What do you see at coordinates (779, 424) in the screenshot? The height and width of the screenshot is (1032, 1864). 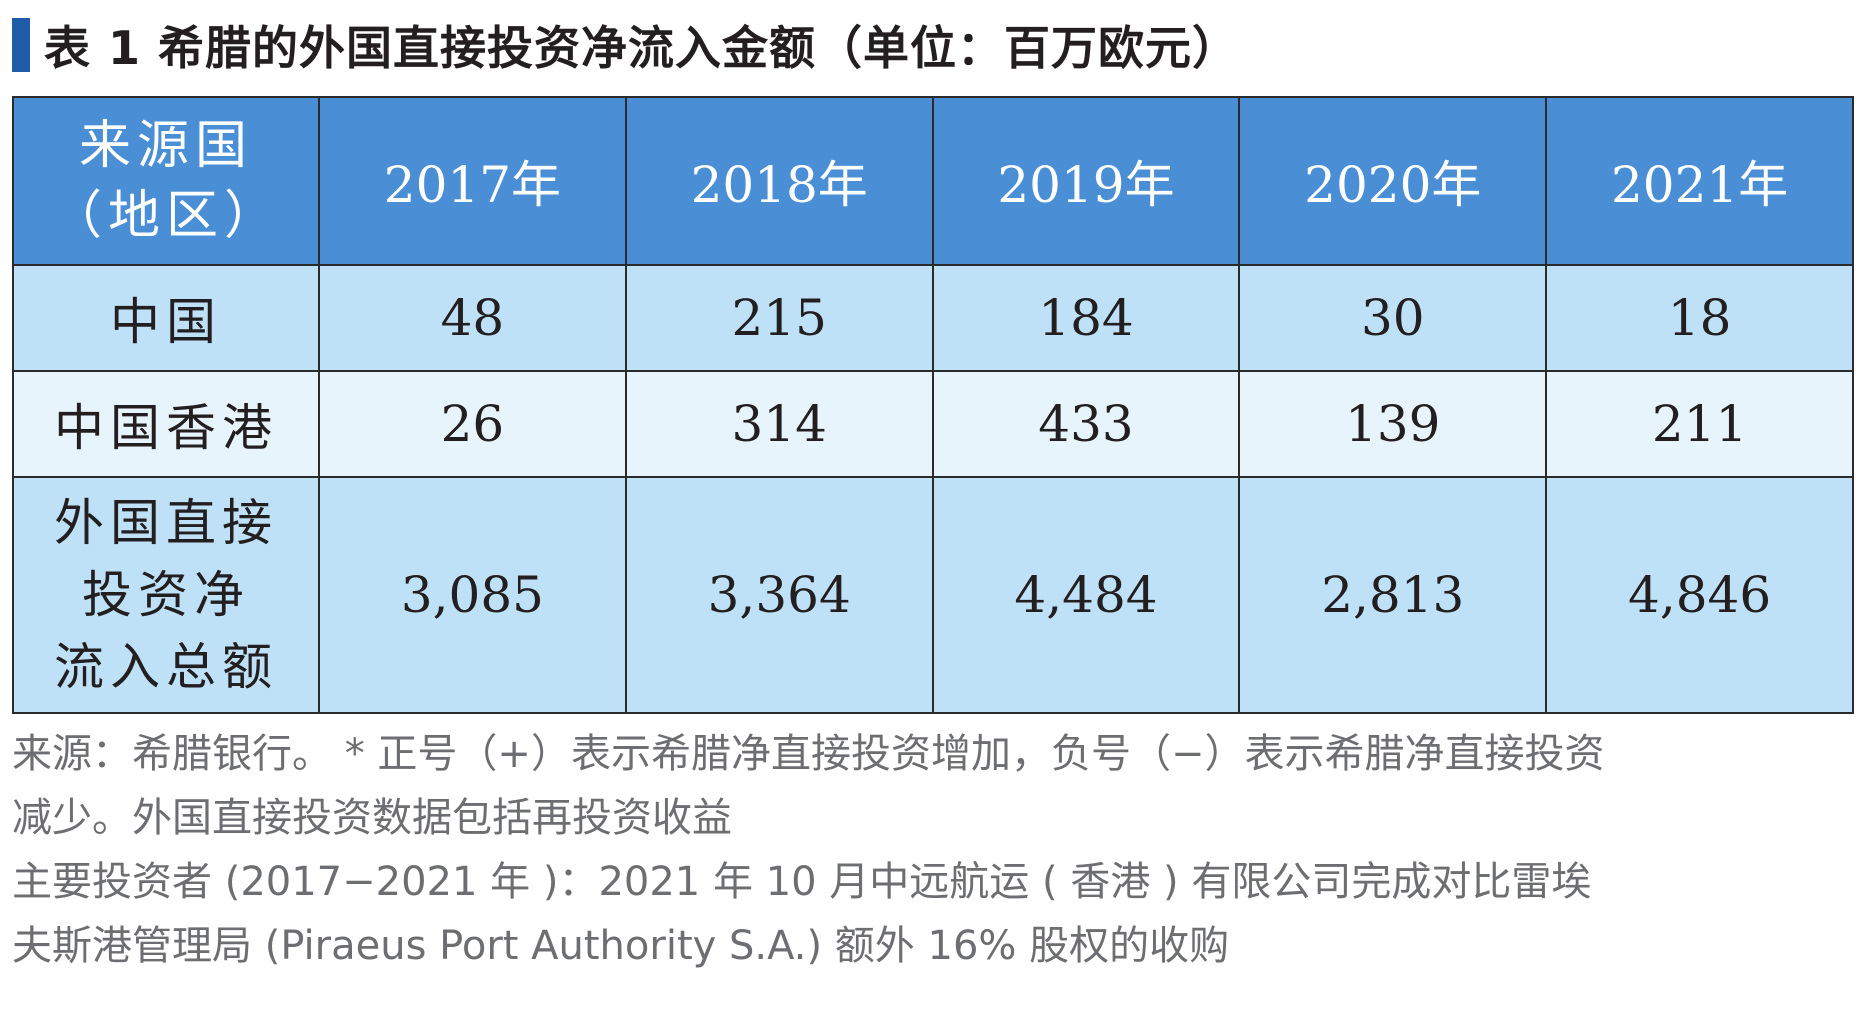 I see `cell-hk-2018: 314` at bounding box center [779, 424].